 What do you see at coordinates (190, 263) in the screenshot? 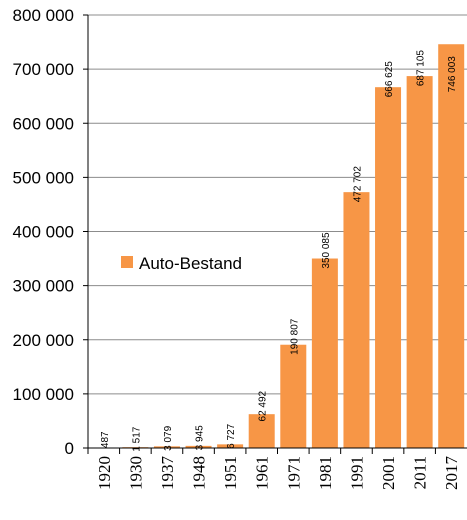
I see `legend-label: Auto-Bestand` at bounding box center [190, 263].